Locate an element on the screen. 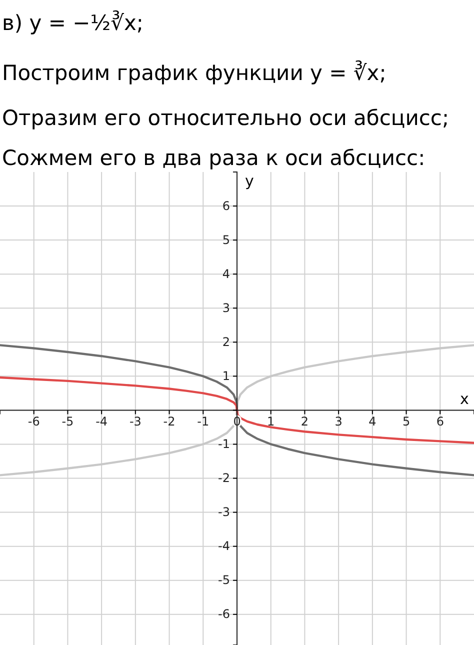 The image size is (474, 645). x-tick-label: -3 is located at coordinates (135, 421).